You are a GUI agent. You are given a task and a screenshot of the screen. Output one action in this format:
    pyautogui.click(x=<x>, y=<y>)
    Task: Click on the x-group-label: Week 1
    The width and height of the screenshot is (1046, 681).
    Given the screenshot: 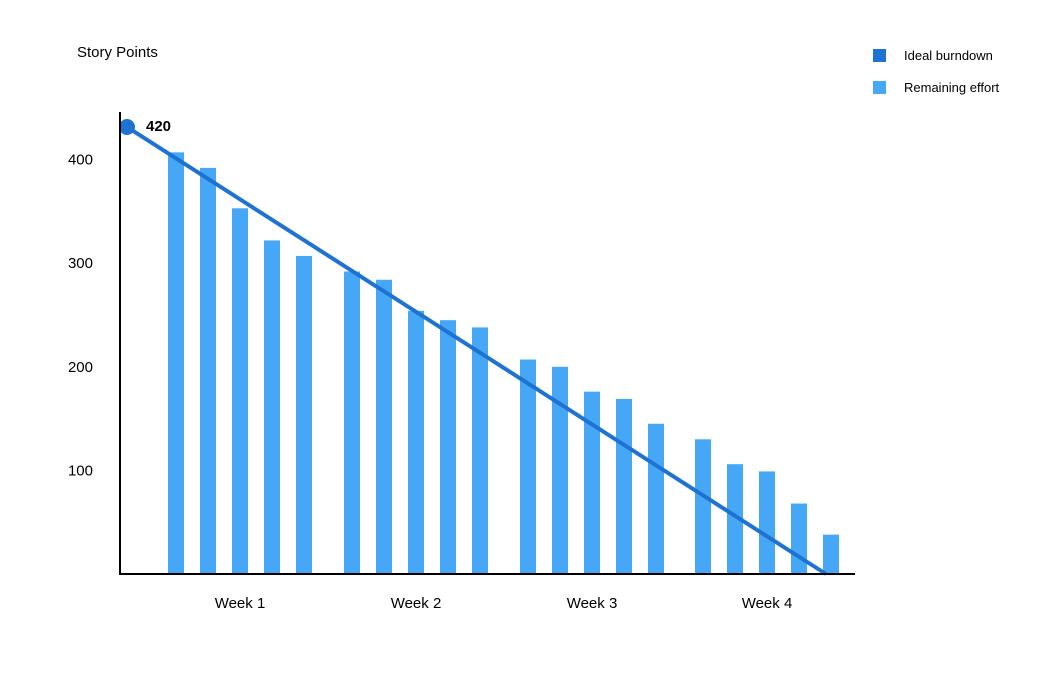 What is the action you would take?
    pyautogui.click(x=240, y=603)
    